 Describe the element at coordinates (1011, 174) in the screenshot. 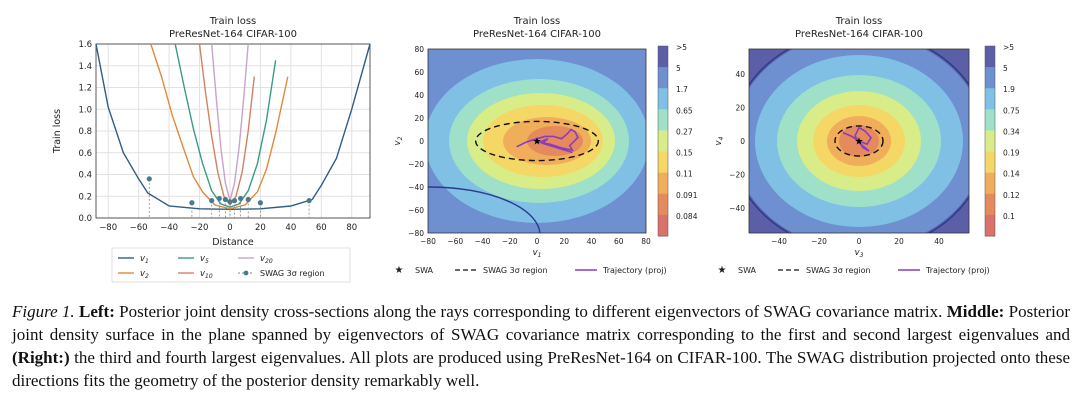

I see `chart-3-colorbar-label: 0.14` at that location.